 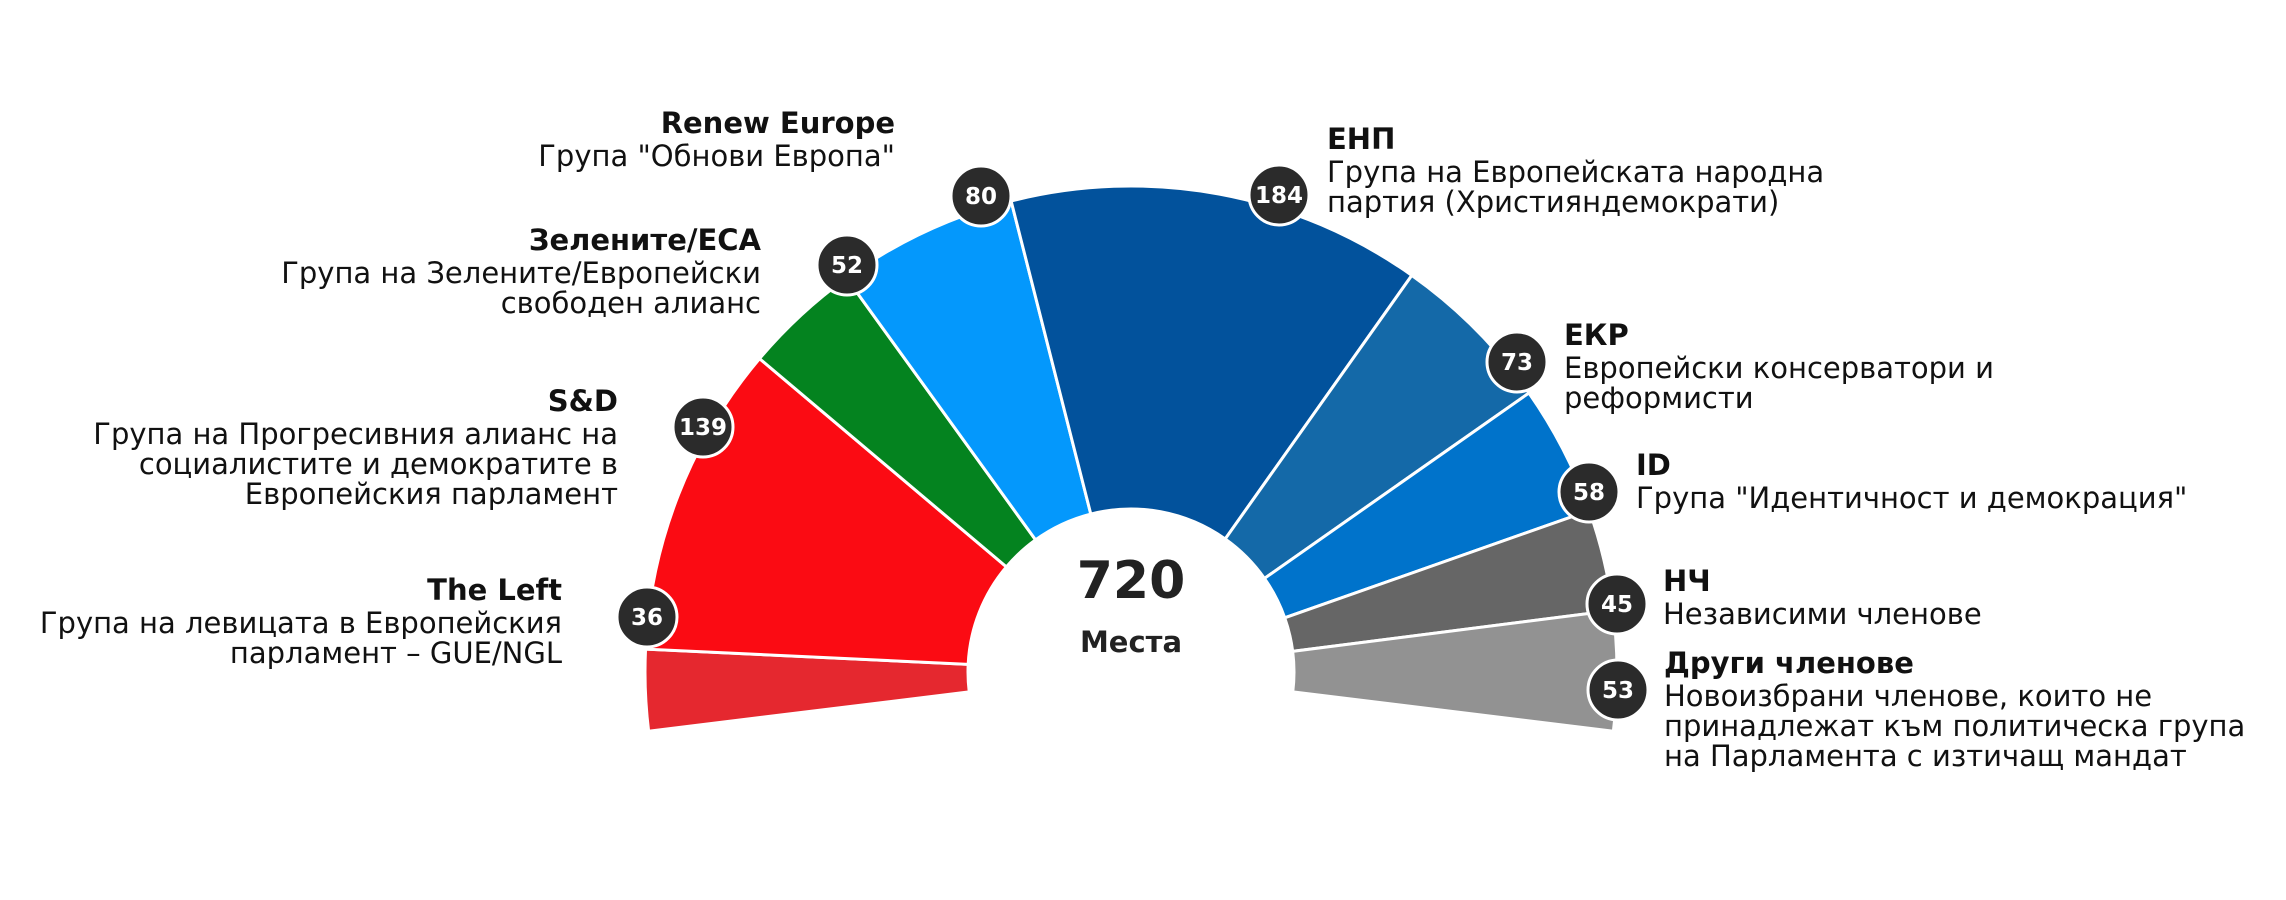 What do you see at coordinates (1553, 202) in the screenshot?
I see `group-desc-5: партия (Християндемократи)` at bounding box center [1553, 202].